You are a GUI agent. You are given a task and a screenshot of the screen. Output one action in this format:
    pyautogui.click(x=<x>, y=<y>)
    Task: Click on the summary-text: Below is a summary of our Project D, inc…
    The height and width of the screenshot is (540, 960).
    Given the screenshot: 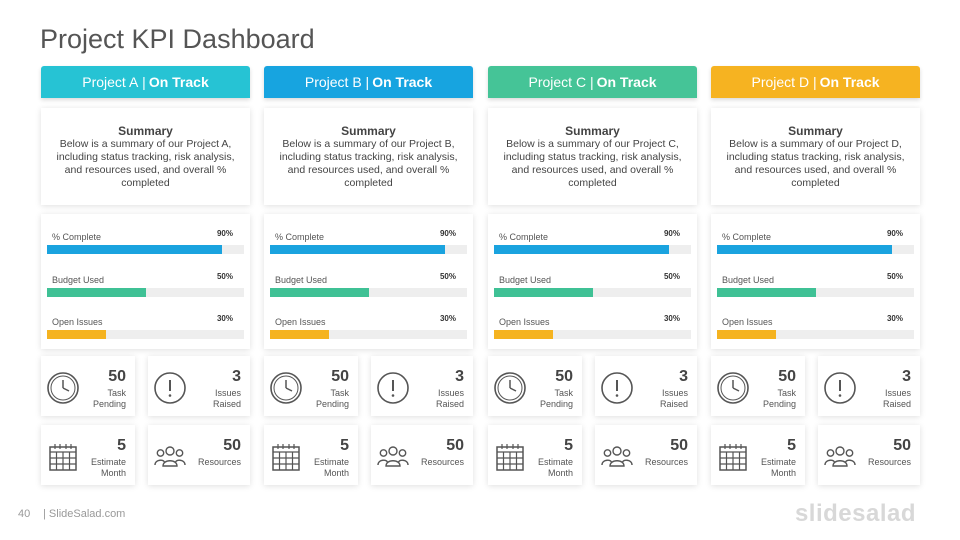 What is the action you would take?
    pyautogui.click(x=815, y=163)
    